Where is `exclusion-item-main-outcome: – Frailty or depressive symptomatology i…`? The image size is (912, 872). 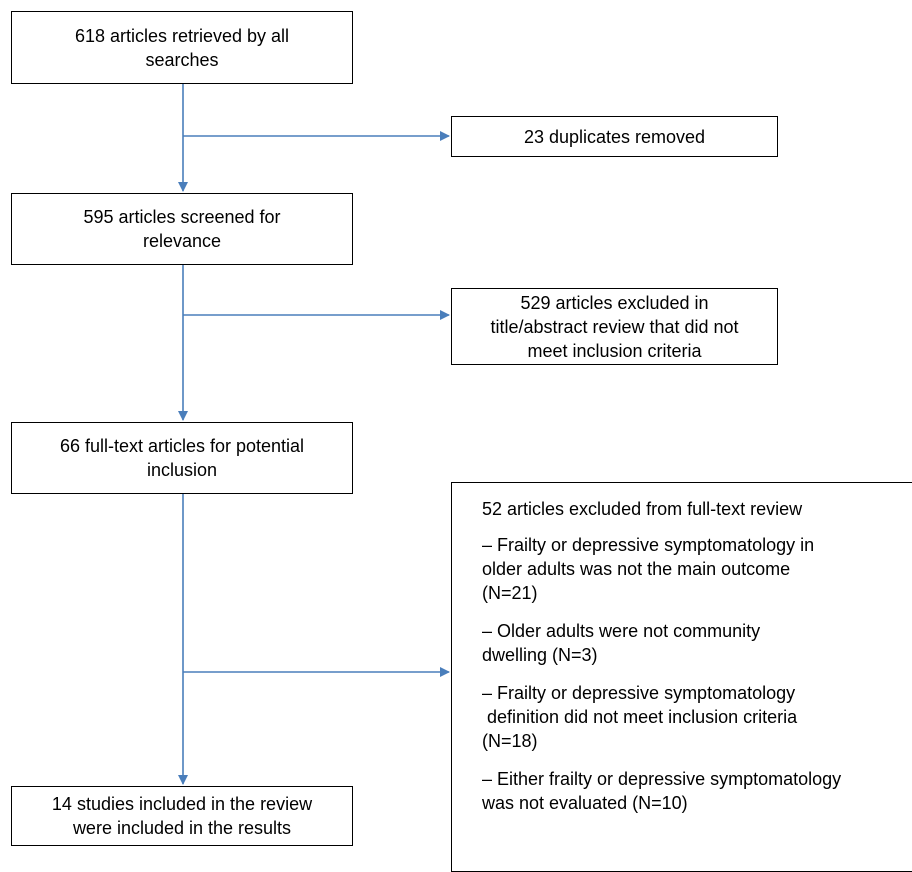 exclusion-item-main-outcome: – Frailty or depressive symptomatology i… is located at coordinates (696, 569).